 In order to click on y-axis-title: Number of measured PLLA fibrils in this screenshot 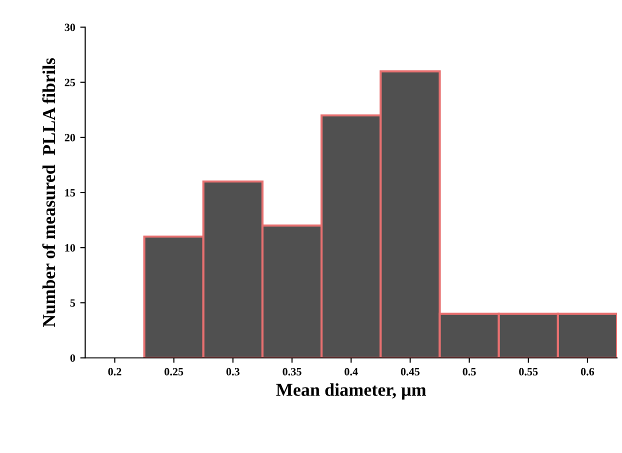, I will do `click(49, 193)`.